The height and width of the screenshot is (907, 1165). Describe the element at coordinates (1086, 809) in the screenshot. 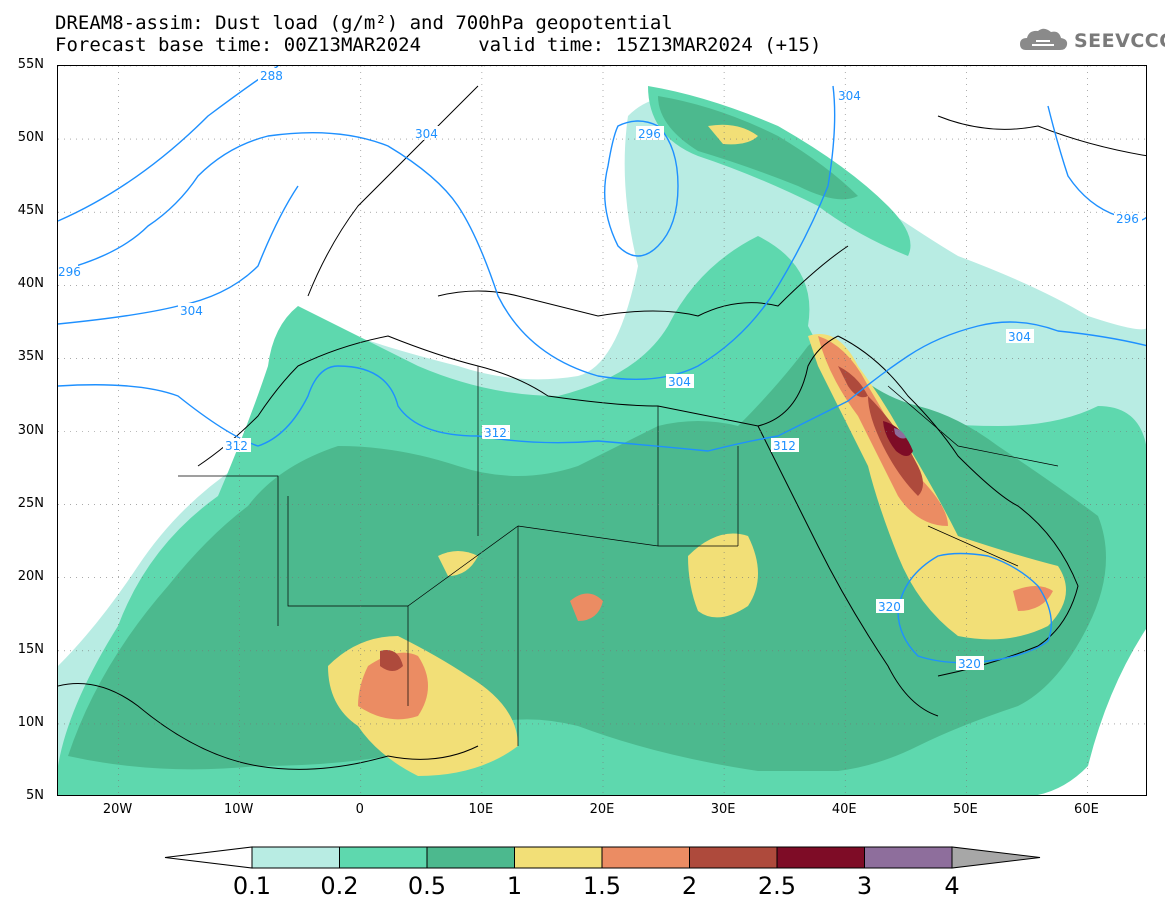

I see `lon-tick-label: 60E` at that location.